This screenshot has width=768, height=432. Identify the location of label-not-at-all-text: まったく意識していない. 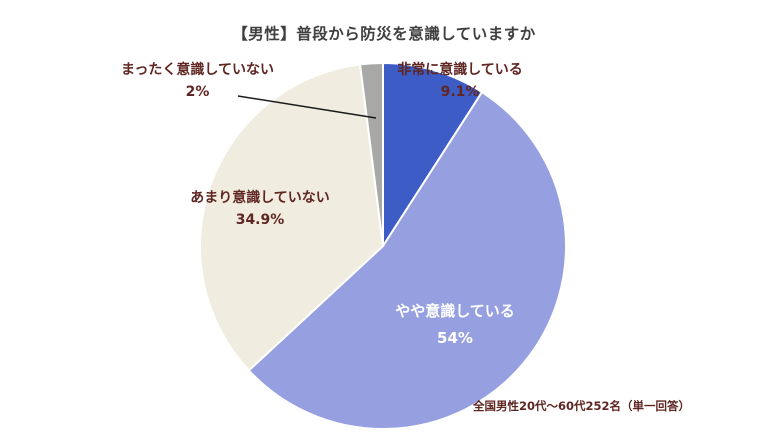
(197, 70).